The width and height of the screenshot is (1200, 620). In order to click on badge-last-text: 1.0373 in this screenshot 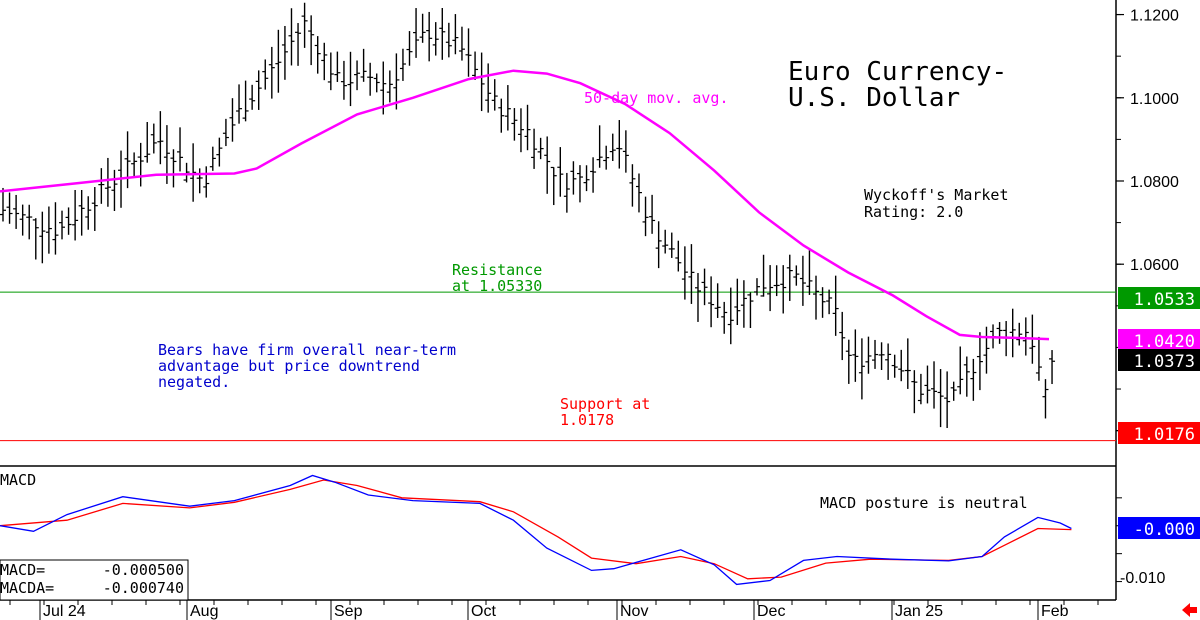, I will do `click(1164, 362)`.